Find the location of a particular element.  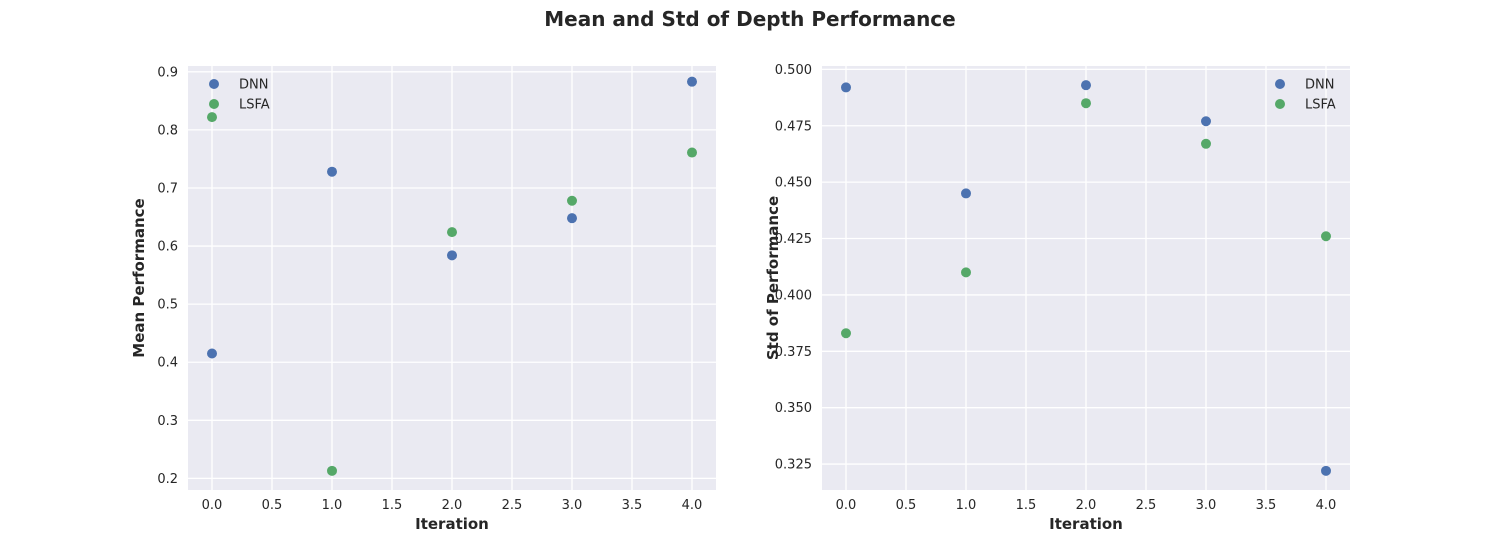

y-tick-label: 0.8 is located at coordinates (167, 130).